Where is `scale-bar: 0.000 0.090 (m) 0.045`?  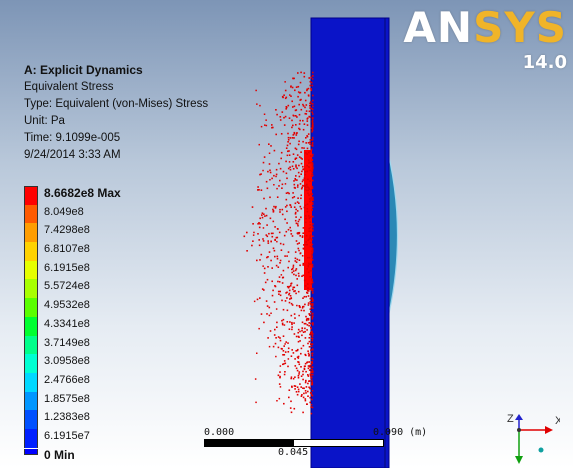 scale-bar: 0.000 0.090 (m) 0.045 is located at coordinates (315, 445).